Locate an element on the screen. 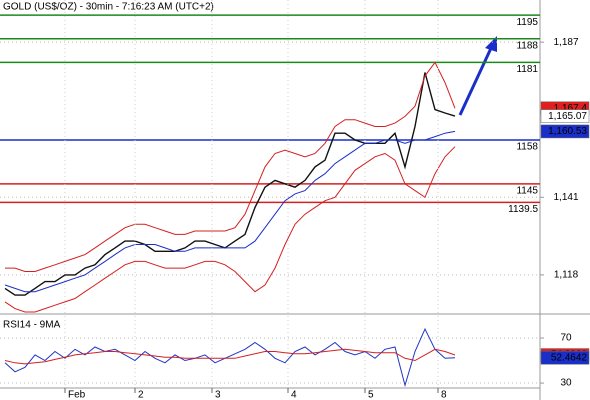 The width and height of the screenshot is (590, 400). x-tick-label: Feb is located at coordinates (77, 395).